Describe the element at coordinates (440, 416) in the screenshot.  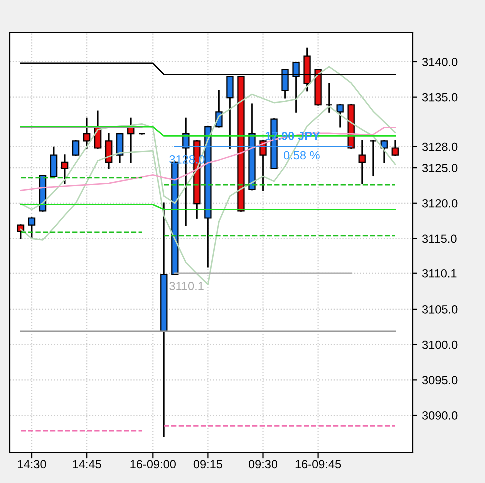
I see `y-tick-label: 3090.0` at that location.